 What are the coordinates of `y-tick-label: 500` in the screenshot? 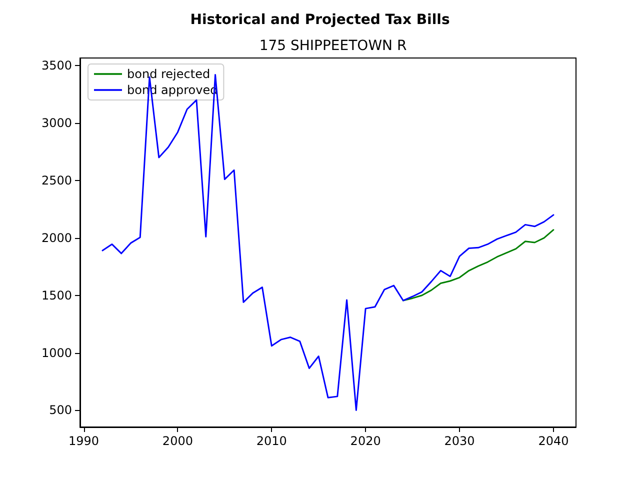 It's located at (60, 410).